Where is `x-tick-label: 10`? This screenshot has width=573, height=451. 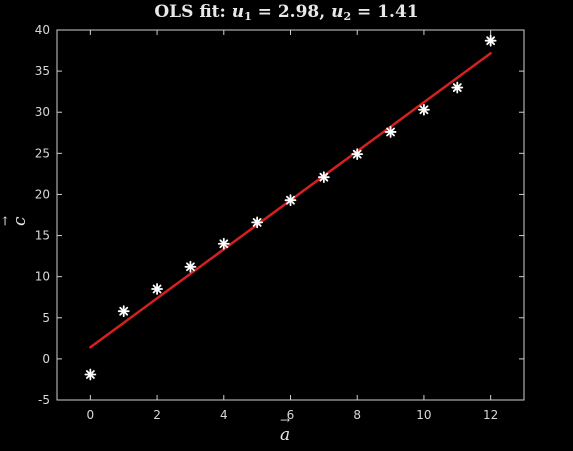 x-tick-label: 10 is located at coordinates (423, 415).